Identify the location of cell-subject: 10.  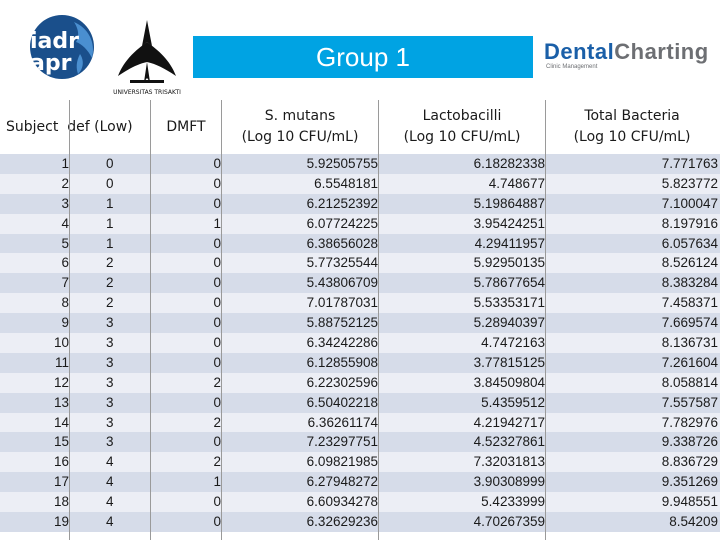
(61, 343).